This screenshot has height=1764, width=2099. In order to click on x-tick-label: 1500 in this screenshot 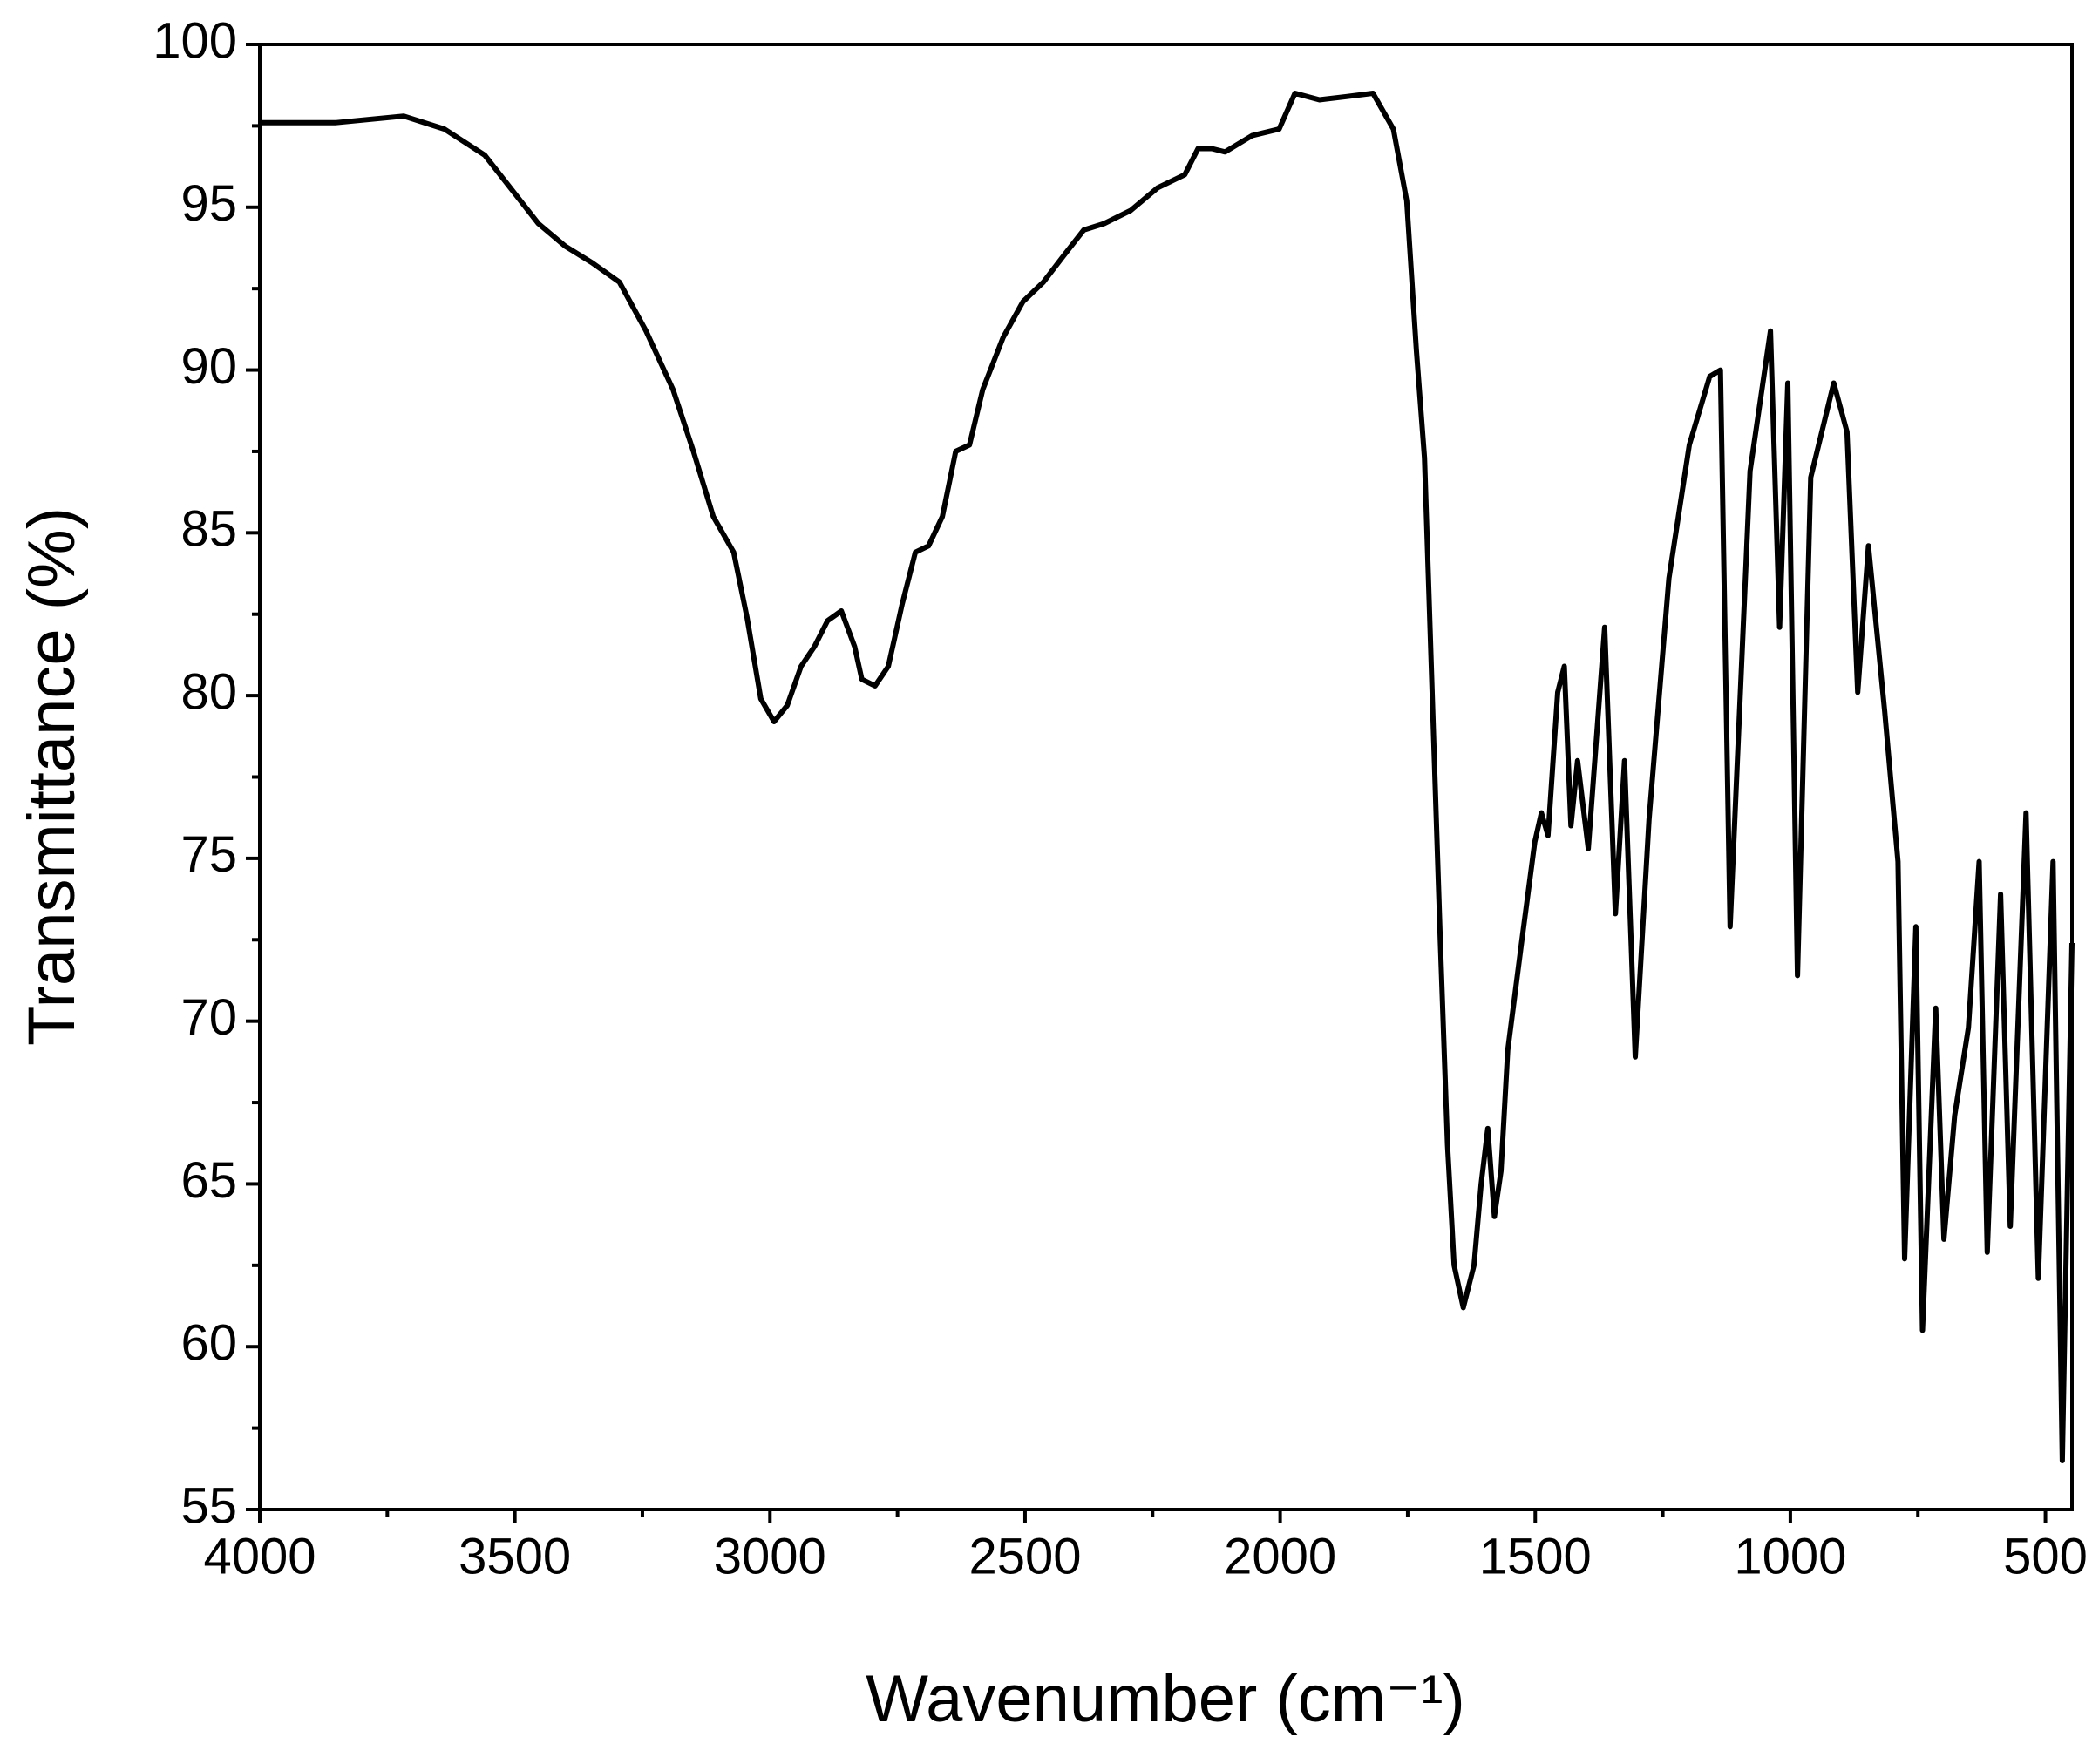, I will do `click(1535, 1556)`.